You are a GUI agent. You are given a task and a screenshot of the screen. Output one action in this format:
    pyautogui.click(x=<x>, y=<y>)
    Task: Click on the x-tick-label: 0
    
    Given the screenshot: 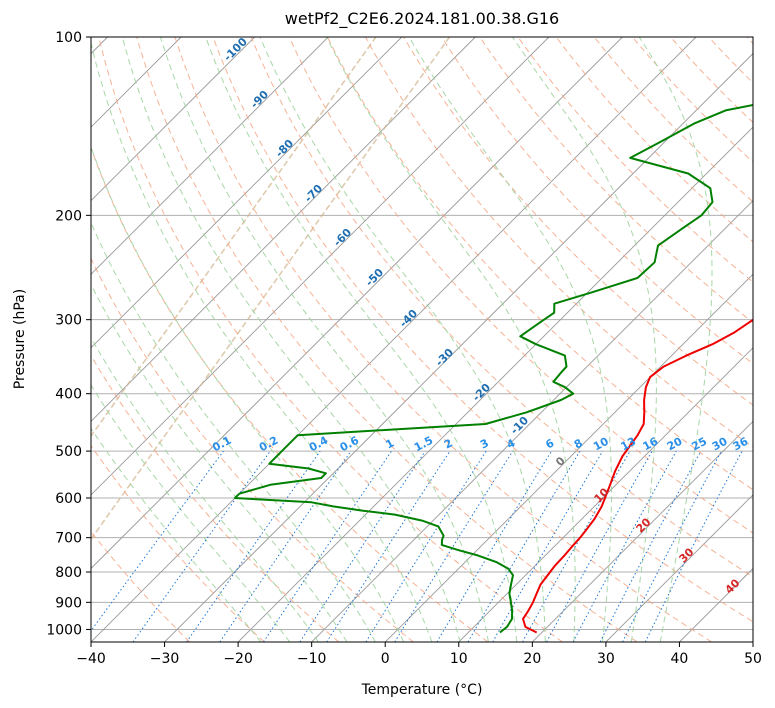 What is the action you would take?
    pyautogui.click(x=385, y=659)
    